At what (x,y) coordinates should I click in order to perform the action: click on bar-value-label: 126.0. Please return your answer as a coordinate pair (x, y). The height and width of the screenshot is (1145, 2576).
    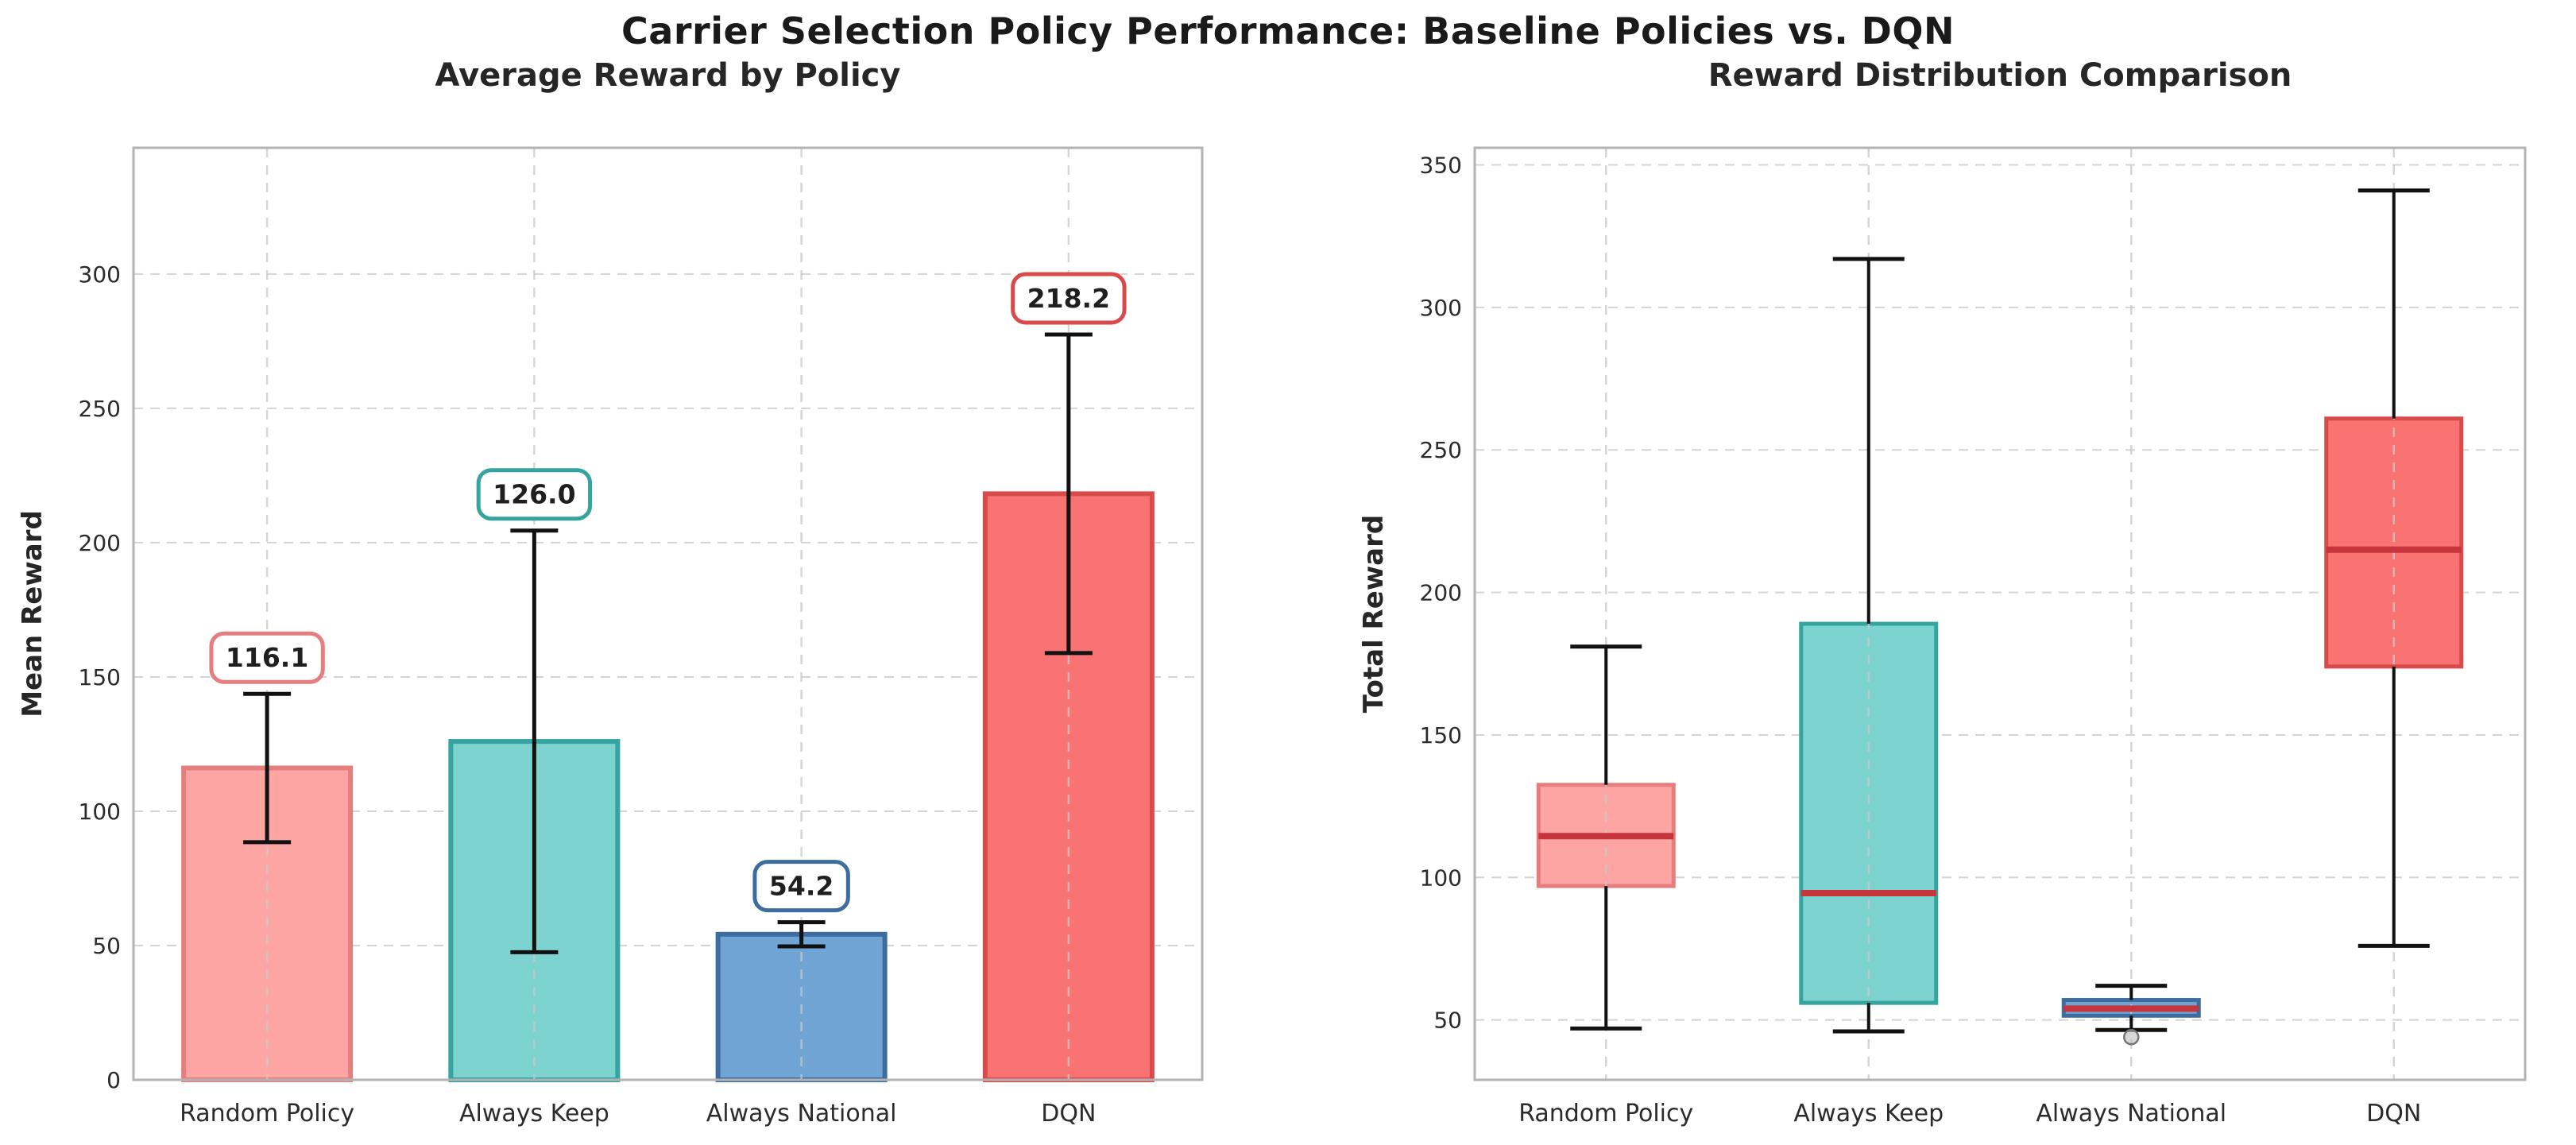
    Looking at the image, I should click on (534, 494).